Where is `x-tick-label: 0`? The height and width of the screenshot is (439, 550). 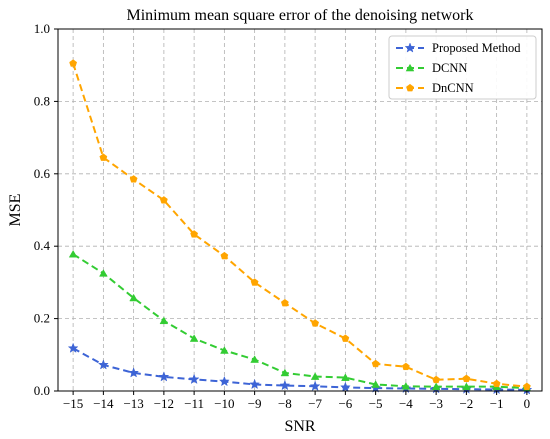 x-tick-label: 0 is located at coordinates (527, 403).